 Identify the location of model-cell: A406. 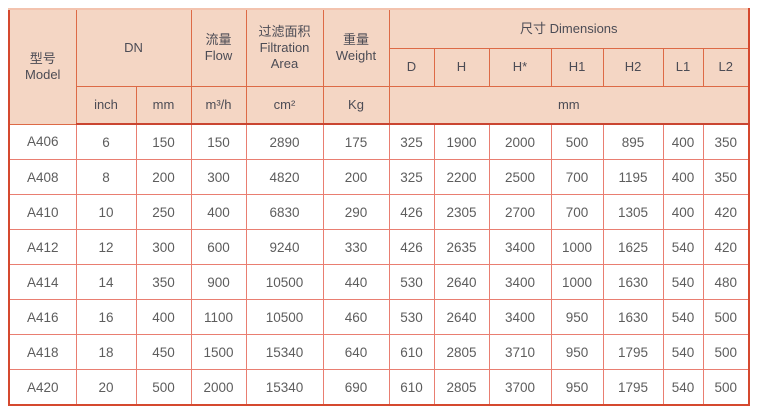
(42, 141).